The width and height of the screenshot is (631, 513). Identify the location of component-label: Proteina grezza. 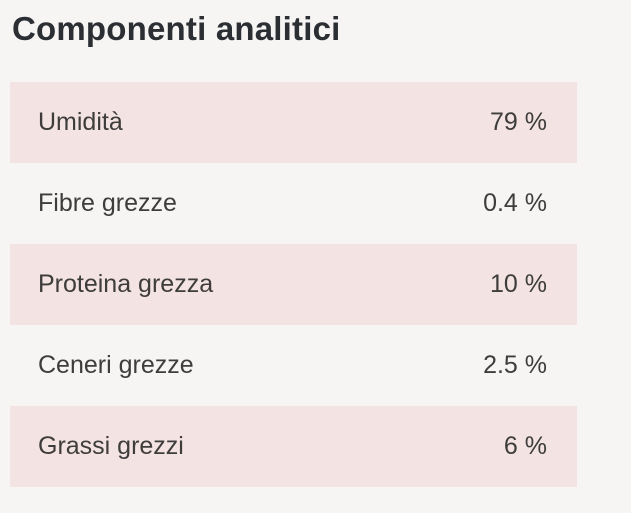
(126, 284).